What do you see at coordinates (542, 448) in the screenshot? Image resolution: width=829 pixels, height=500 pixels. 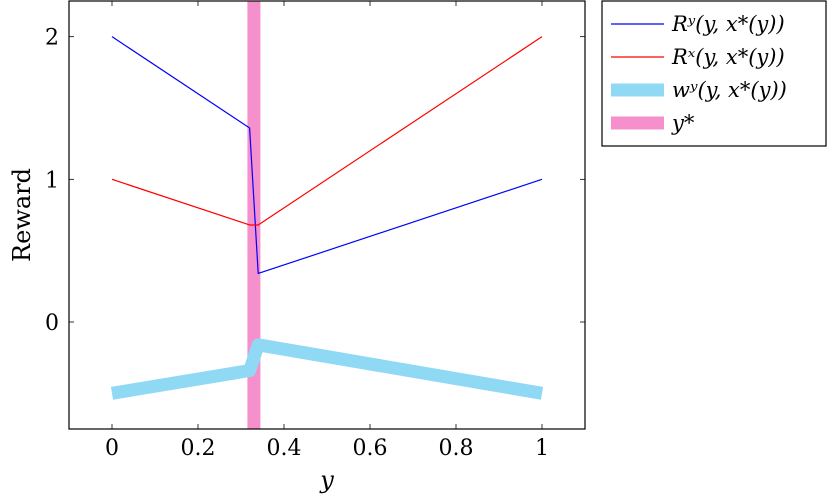 I see `x-tick-label: 1` at bounding box center [542, 448].